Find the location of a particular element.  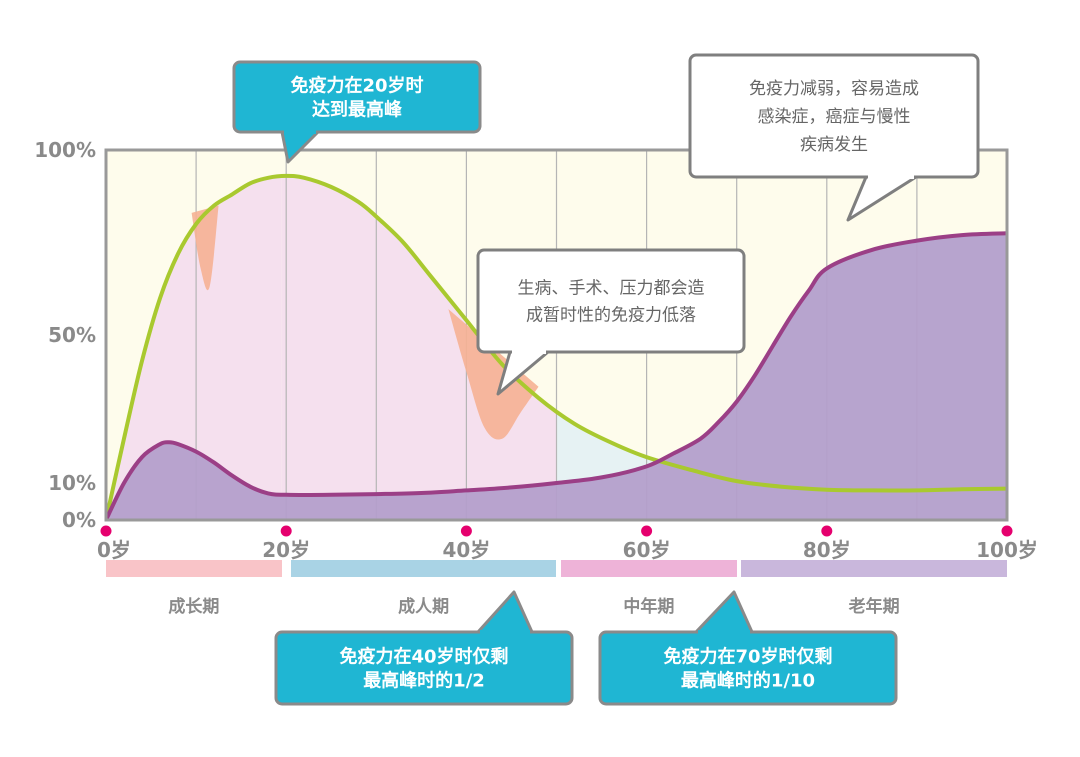

x-tick-label: 80岁 is located at coordinates (827, 550).